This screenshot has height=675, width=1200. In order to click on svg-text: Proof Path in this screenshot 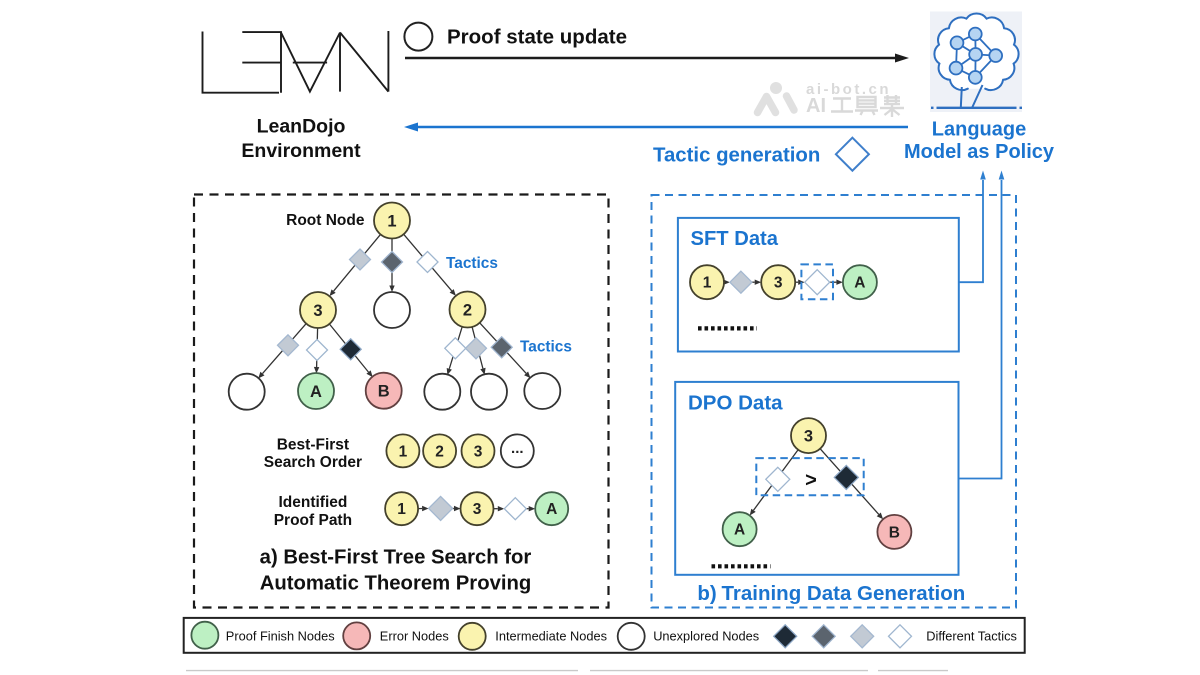, I will do `click(313, 520)`.